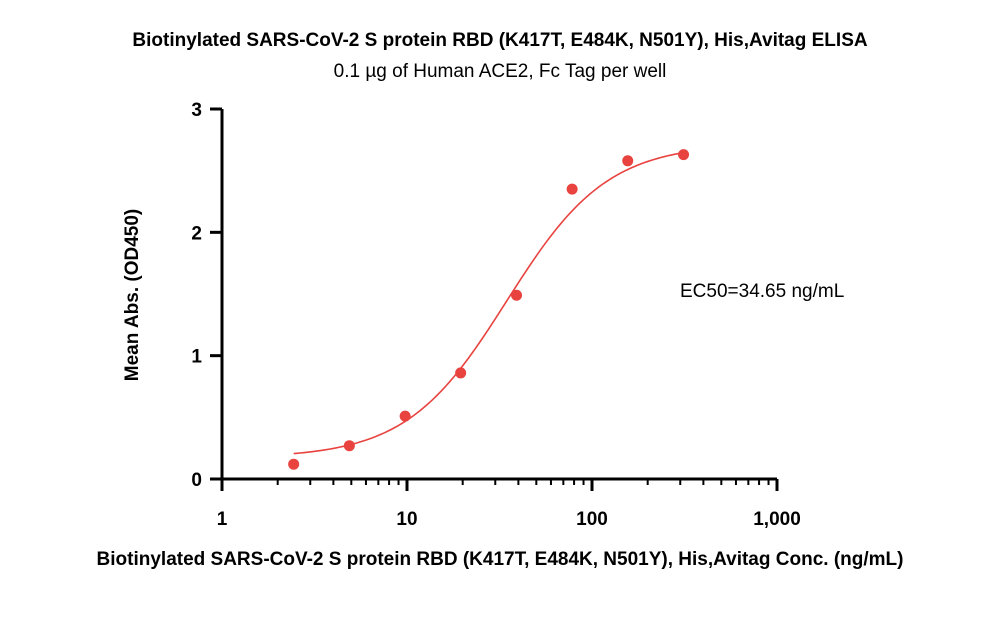 The image size is (1000, 636). What do you see at coordinates (196, 233) in the screenshot?
I see `y-tick-label: 2` at bounding box center [196, 233].